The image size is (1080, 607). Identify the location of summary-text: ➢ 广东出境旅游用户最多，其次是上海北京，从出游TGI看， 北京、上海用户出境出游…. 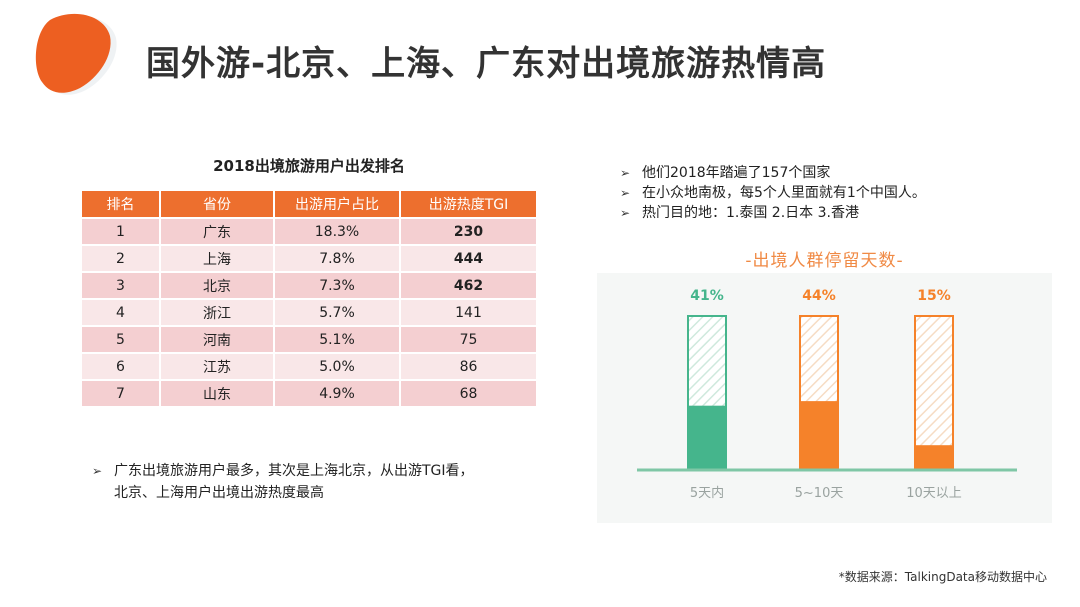
(283, 482).